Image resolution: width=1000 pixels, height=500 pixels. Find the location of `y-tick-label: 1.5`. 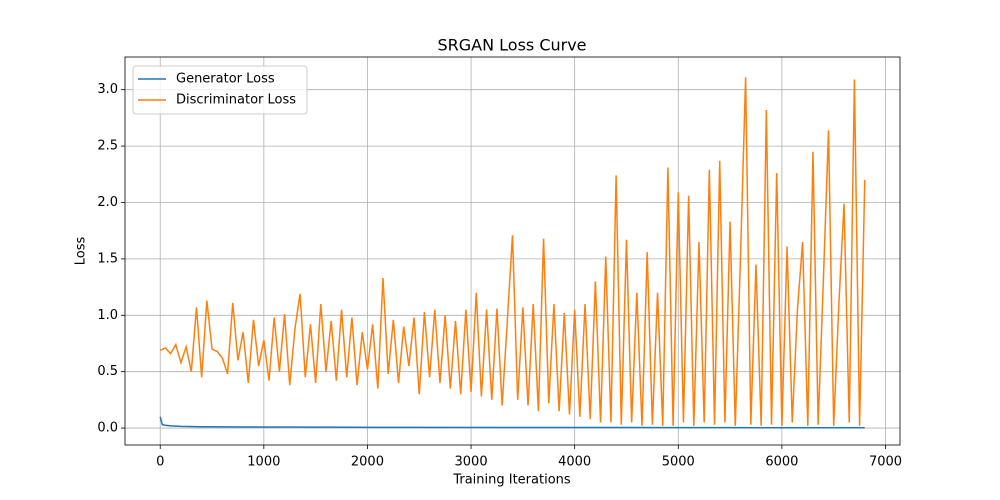

y-tick-label: 1.5 is located at coordinates (107, 258).